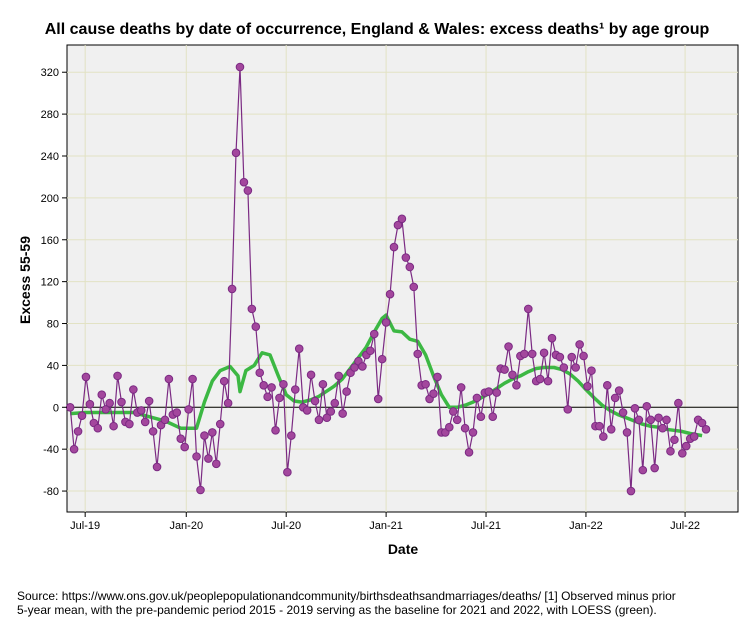 This screenshot has width=754, height=624. What do you see at coordinates (56, 408) in the screenshot?
I see `y-tick-label: 0` at bounding box center [56, 408].